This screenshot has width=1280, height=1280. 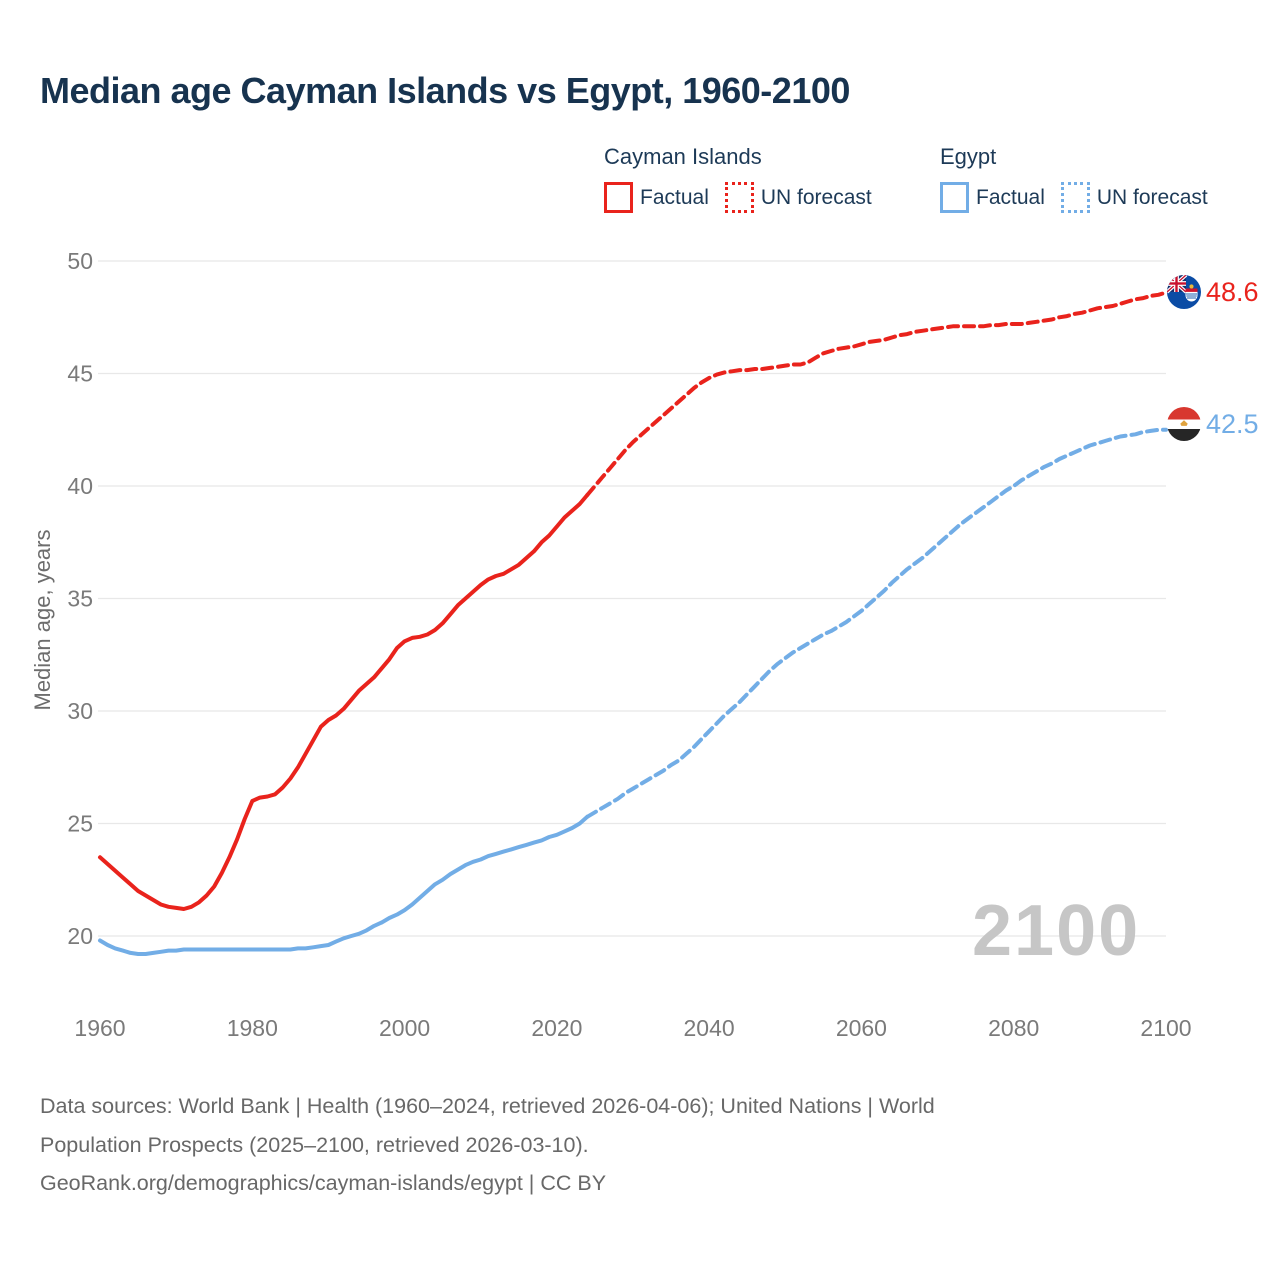 What do you see at coordinates (1184, 424) in the screenshot?
I see `egypt-flag-icon` at bounding box center [1184, 424].